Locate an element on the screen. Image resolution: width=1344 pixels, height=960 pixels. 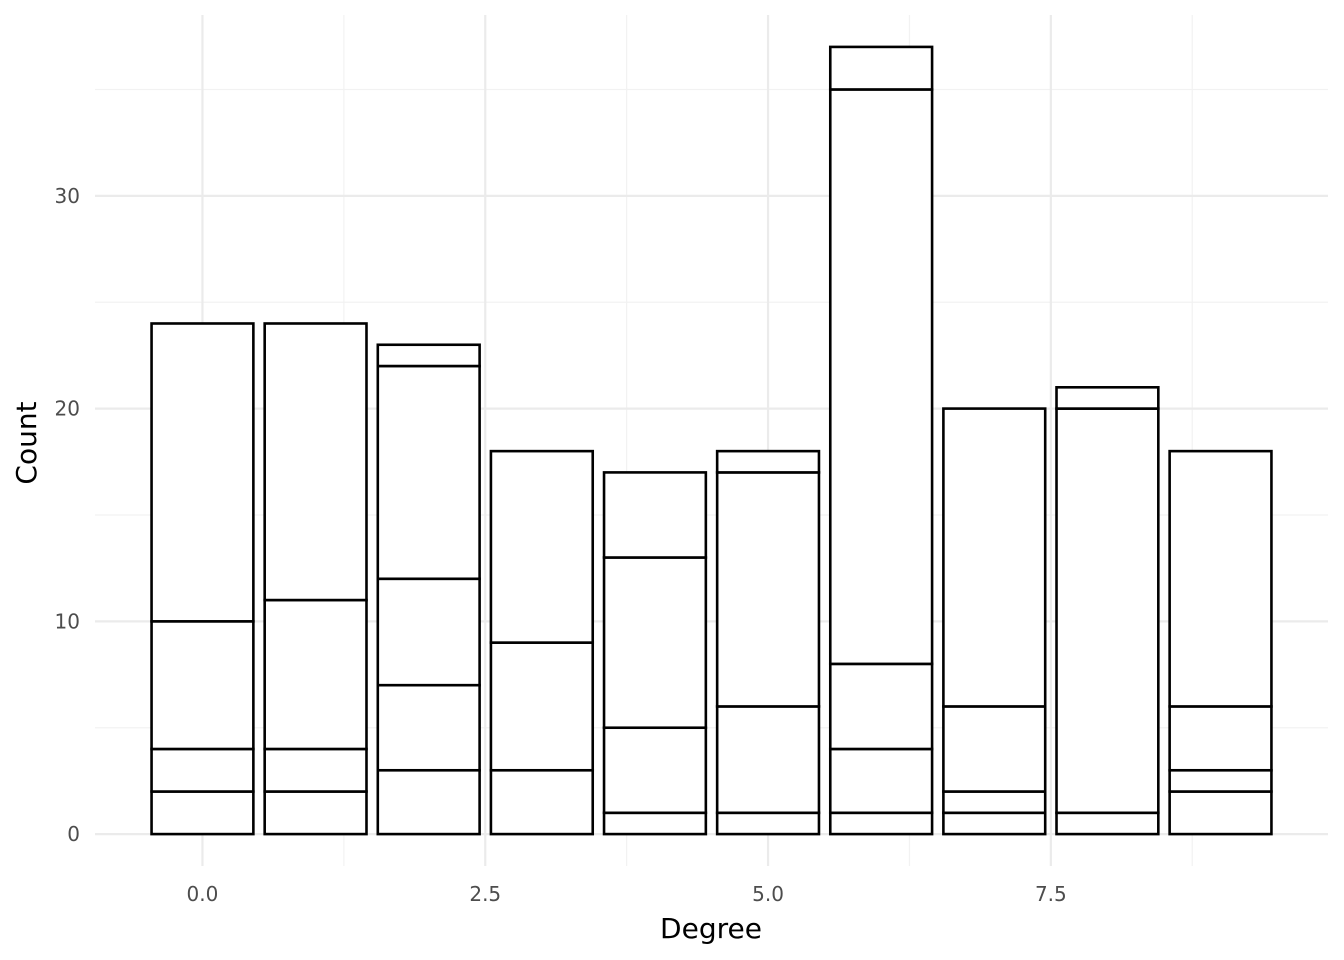
y-tick-label: 10 is located at coordinates (67, 621).